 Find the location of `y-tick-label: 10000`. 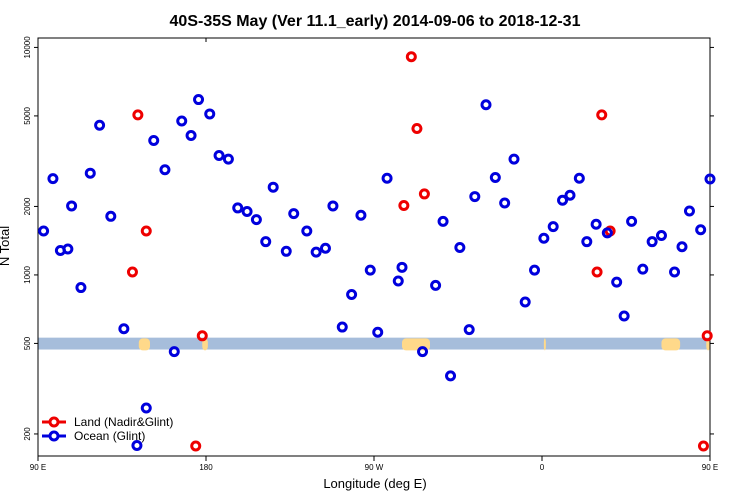

y-tick-label: 10000 is located at coordinates (27, 47).